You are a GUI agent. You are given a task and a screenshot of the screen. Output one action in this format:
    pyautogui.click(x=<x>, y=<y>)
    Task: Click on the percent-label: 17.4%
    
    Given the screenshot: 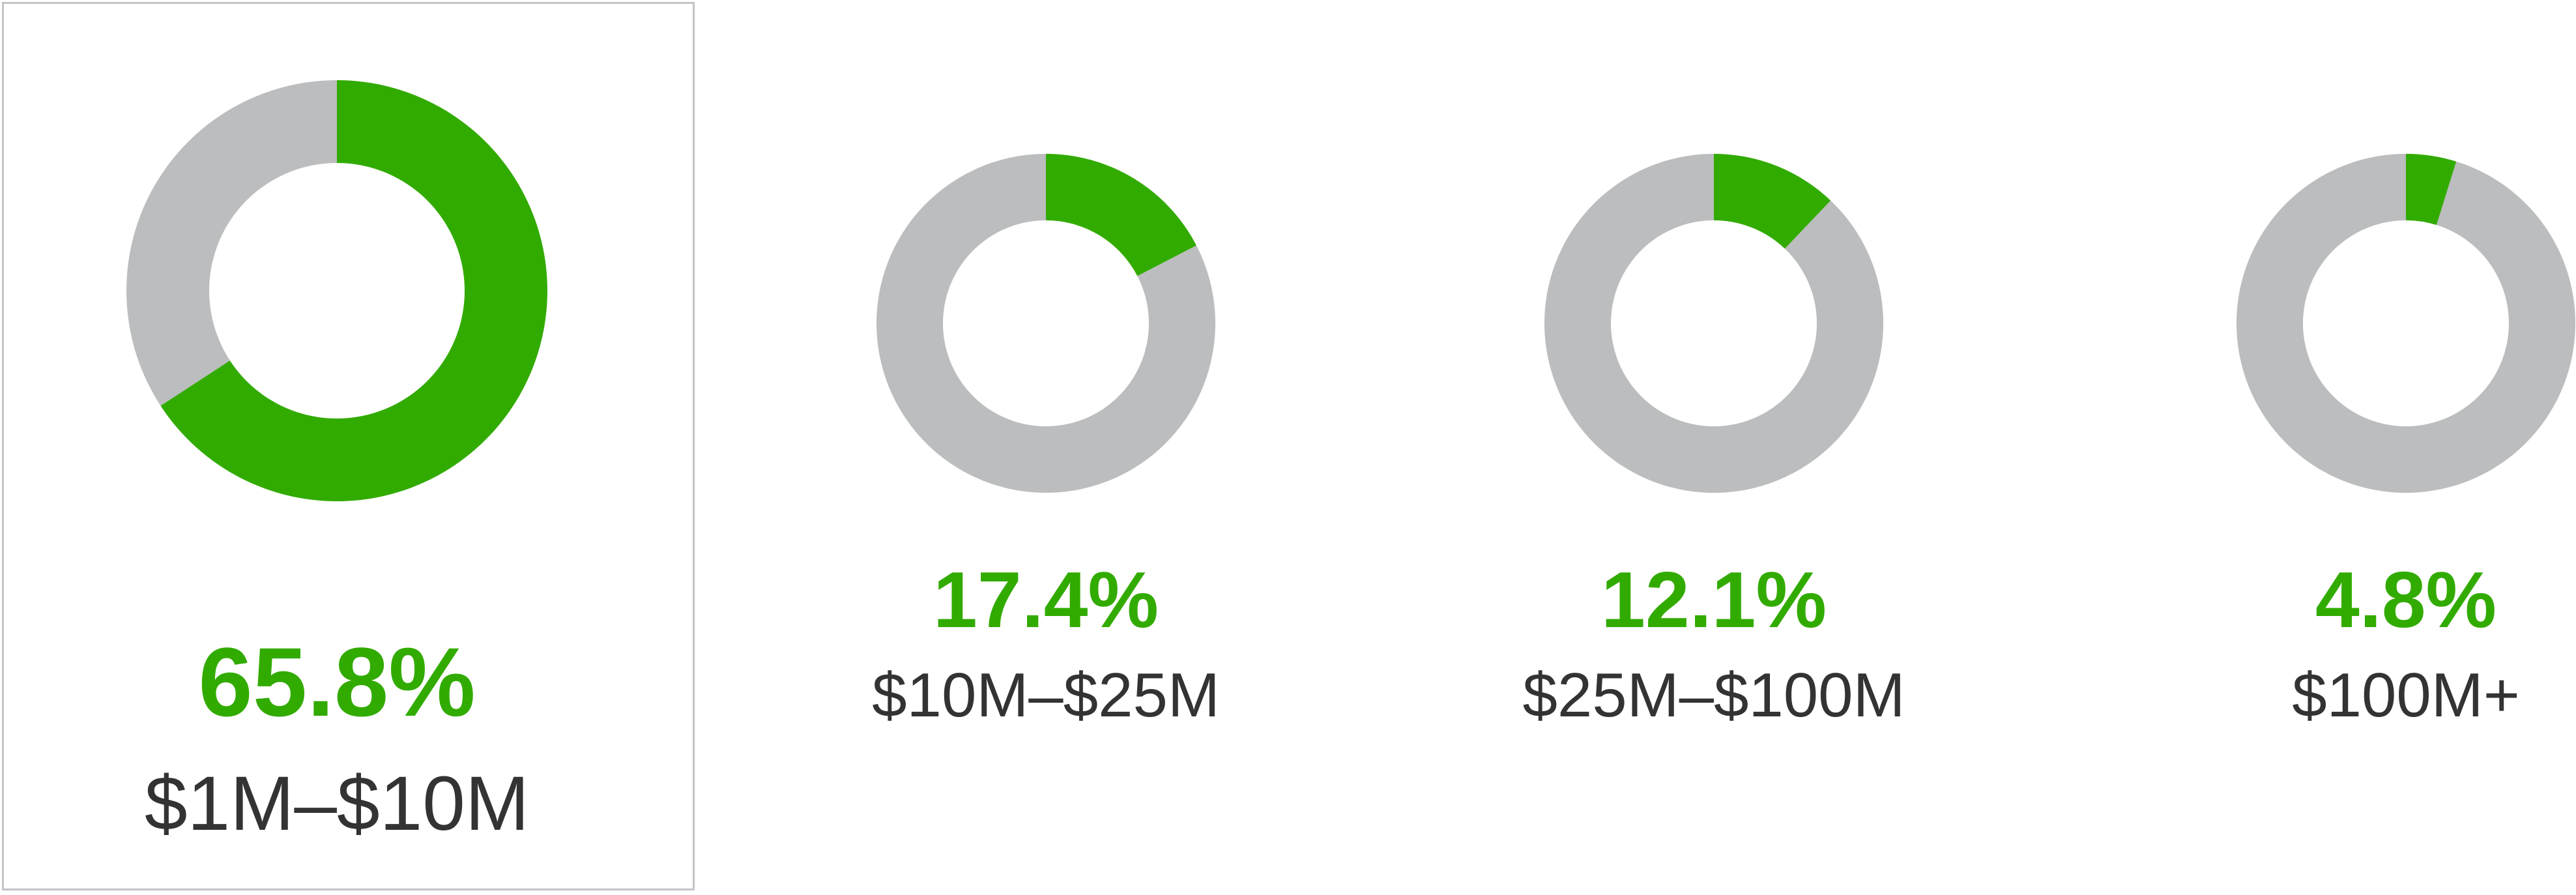 What is the action you would take?
    pyautogui.click(x=1046, y=599)
    